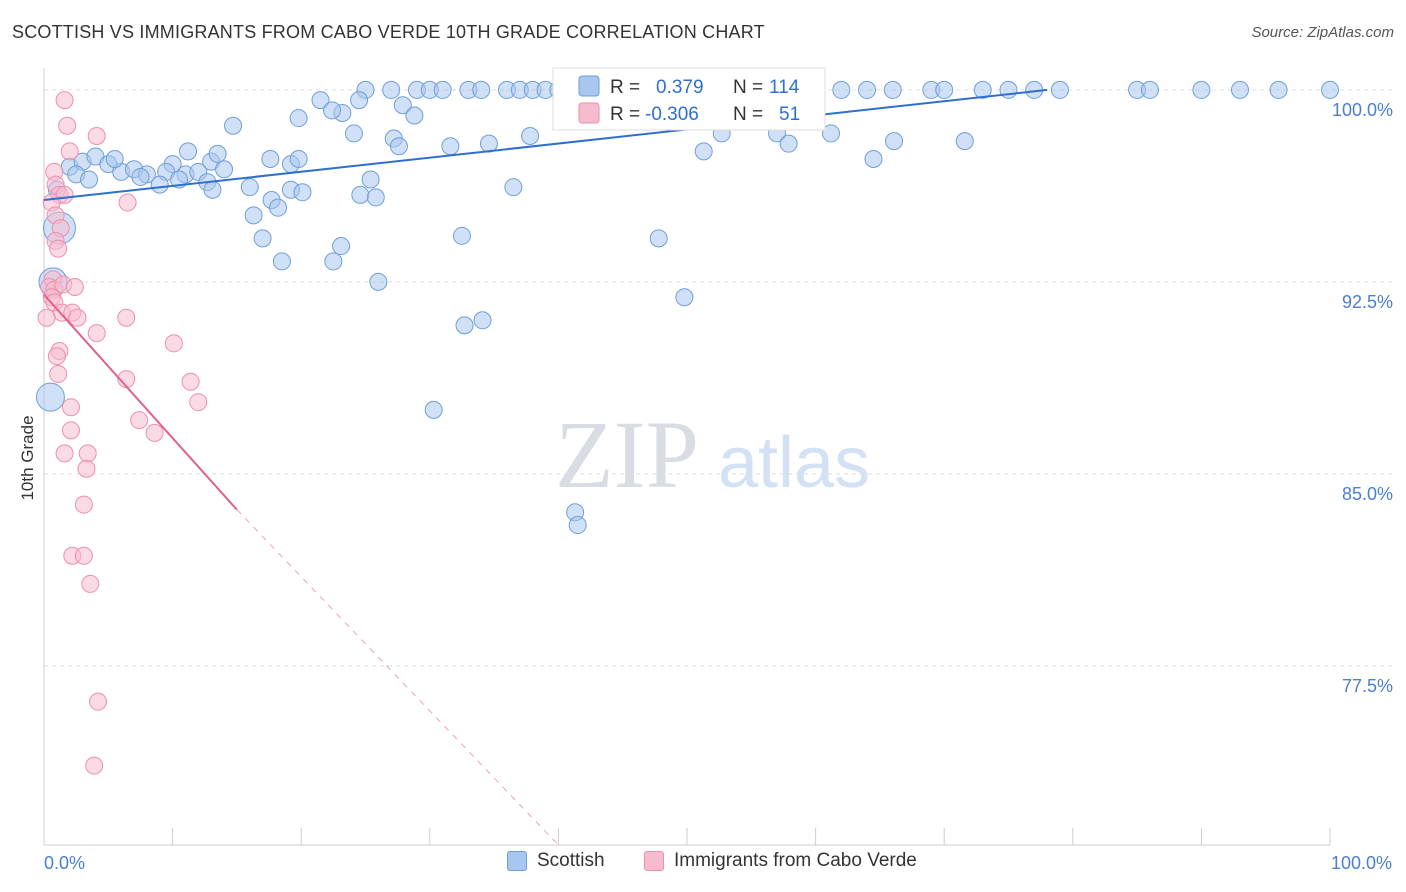 The image size is (1406, 892). I want to click on y-tick-label: 92.5%, so click(1367, 302).